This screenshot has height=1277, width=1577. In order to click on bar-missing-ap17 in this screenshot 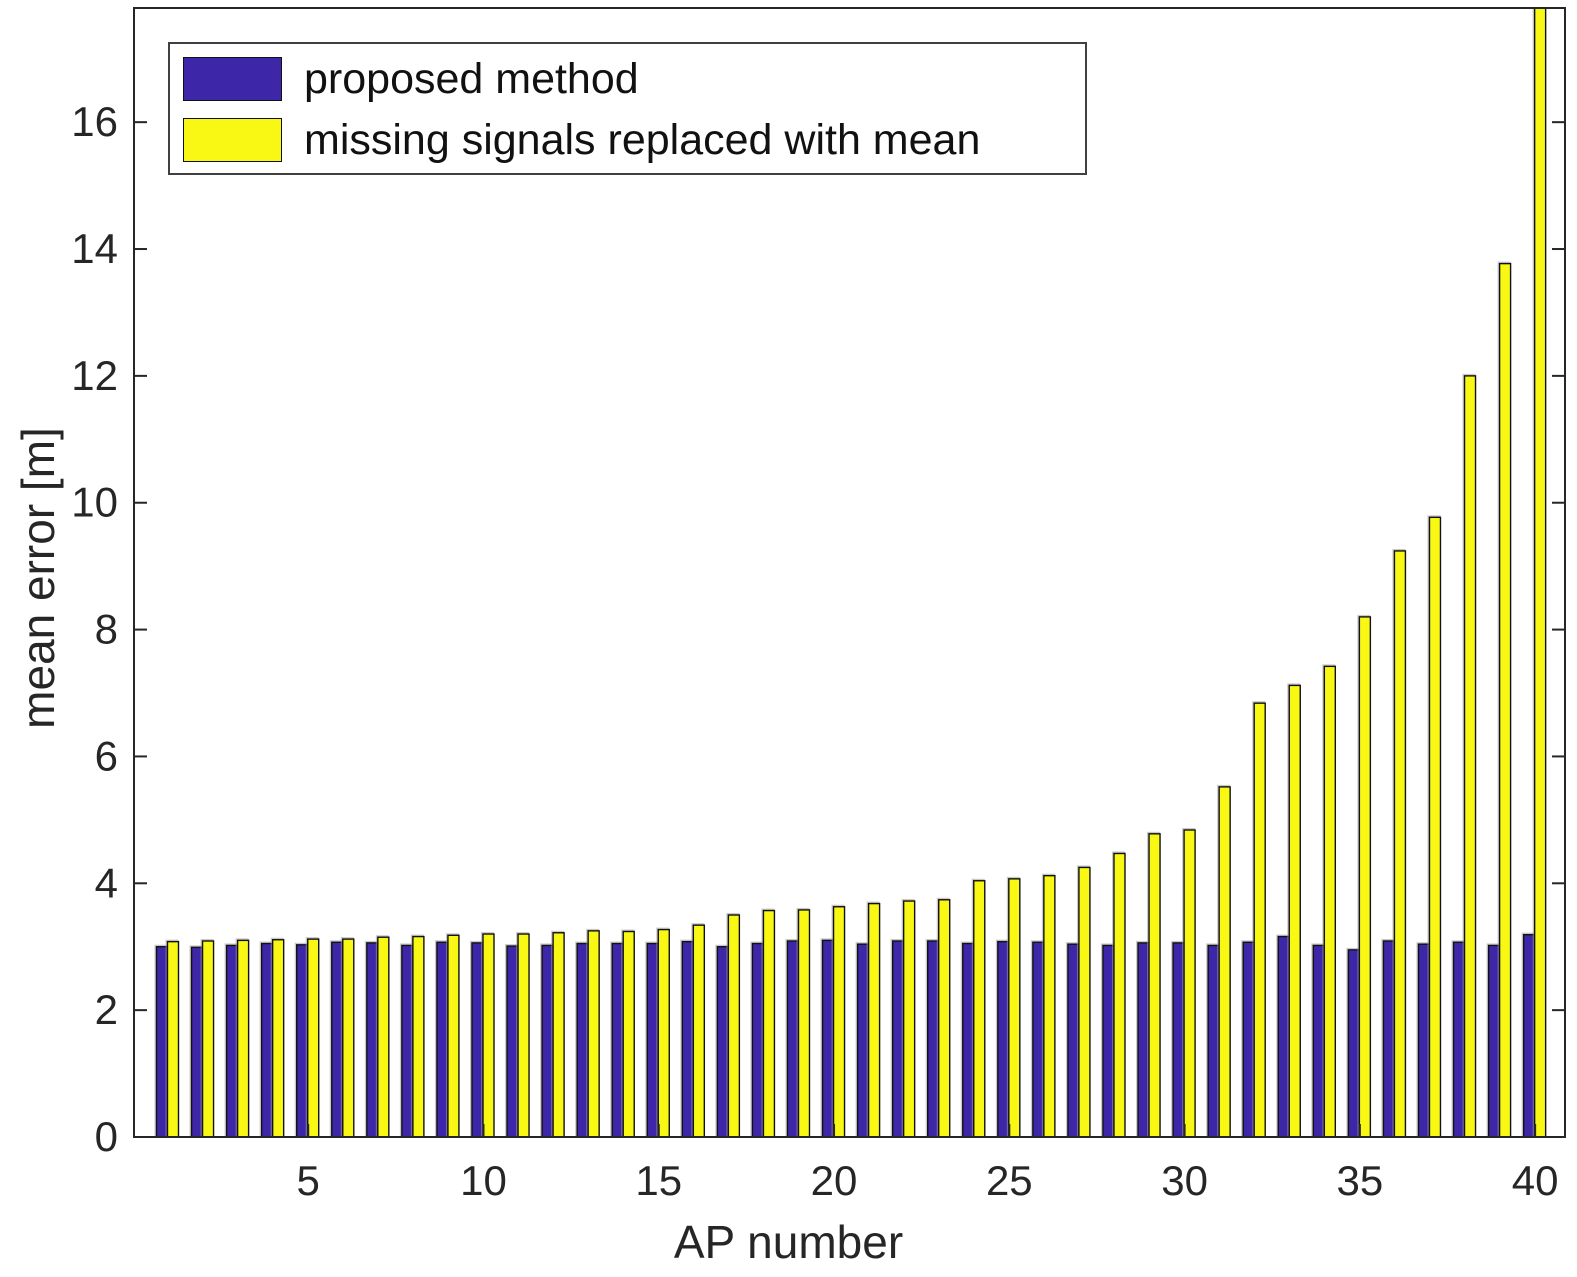, I will do `click(734, 1025)`.